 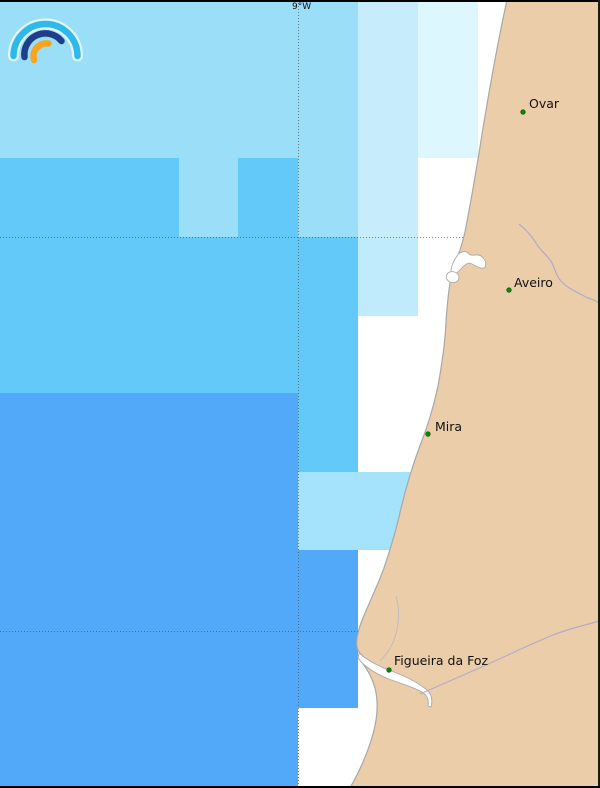 I want to click on city-label: Mira, so click(x=448, y=426).